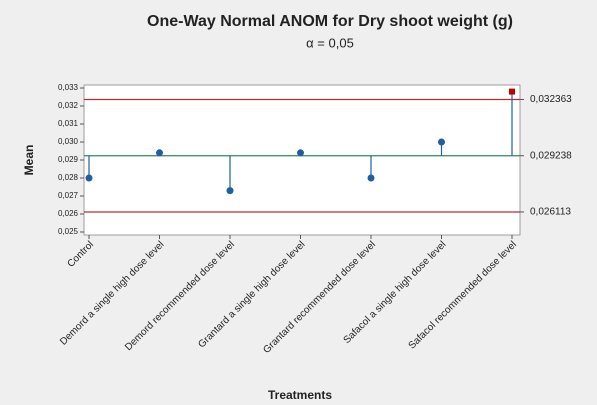  What do you see at coordinates (29, 160) in the screenshot?
I see `y-axis-label: Mean` at bounding box center [29, 160].